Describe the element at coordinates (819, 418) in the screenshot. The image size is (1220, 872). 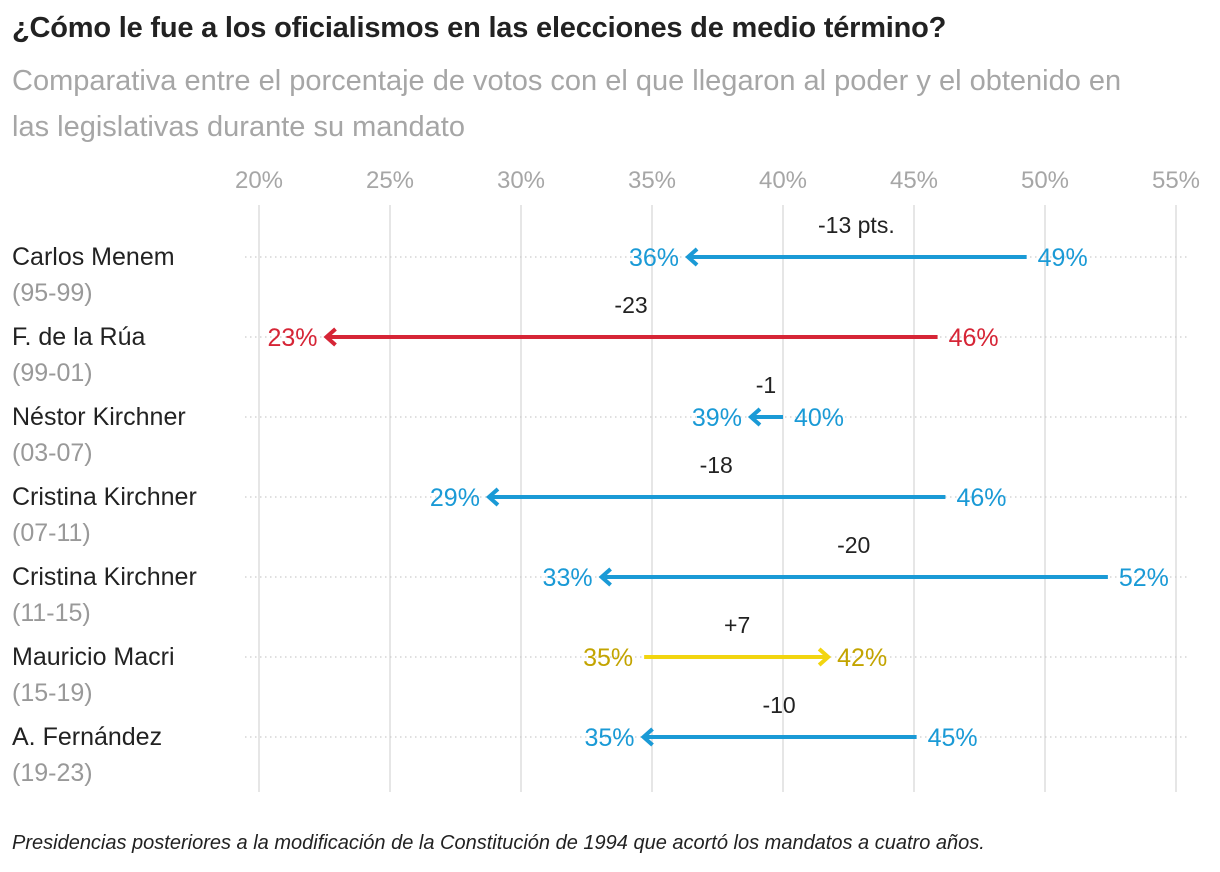
I see `start-value-label: 40%` at that location.